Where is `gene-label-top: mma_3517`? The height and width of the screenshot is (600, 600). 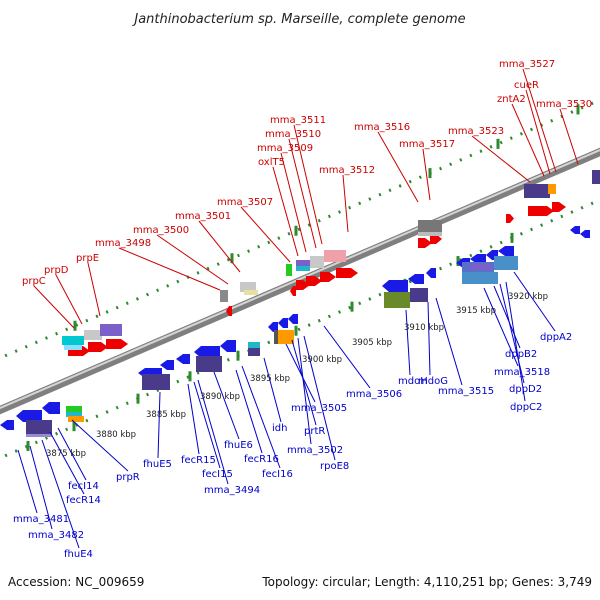
gene-label-top: mma_3517 is located at coordinates (427, 144).